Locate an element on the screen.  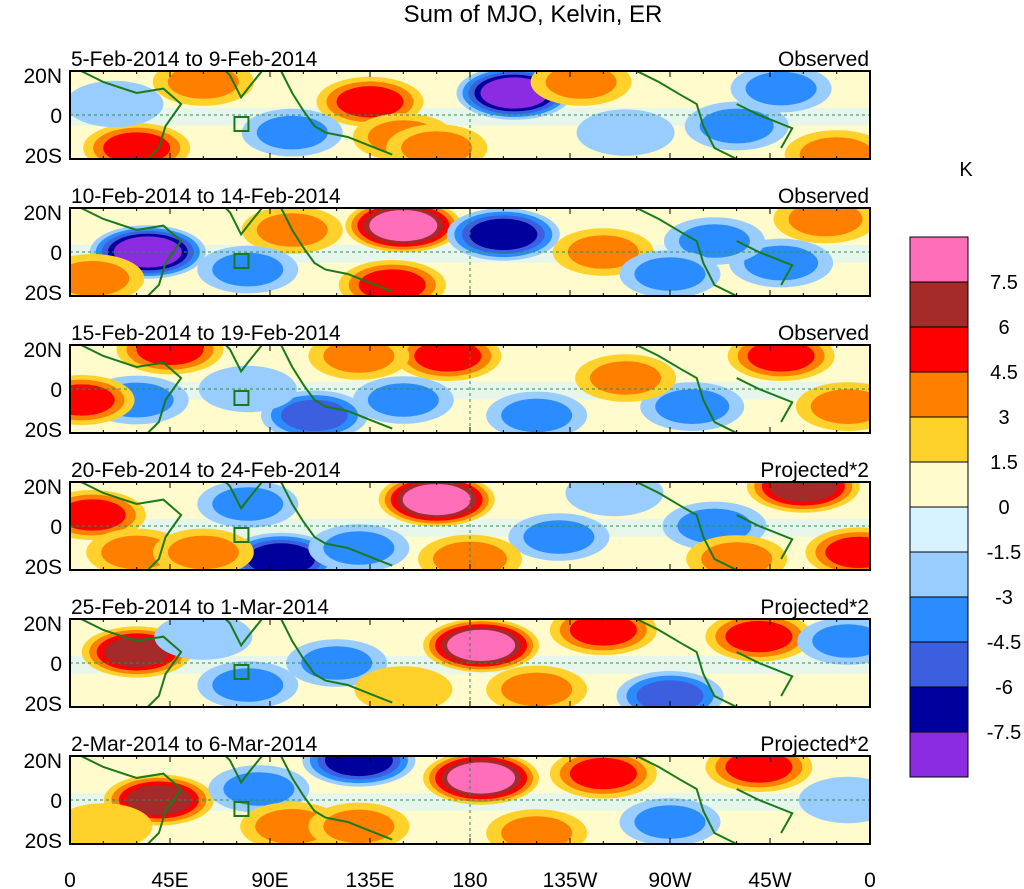
colorbar-label: 7.5 is located at coordinates (1004, 283).